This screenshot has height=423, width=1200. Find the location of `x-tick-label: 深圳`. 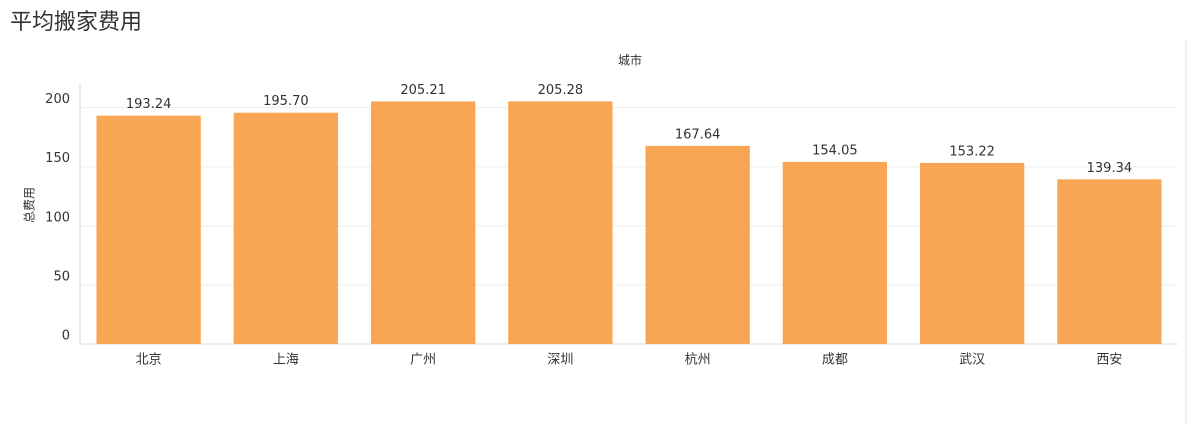

x-tick-label: 深圳 is located at coordinates (560, 360).